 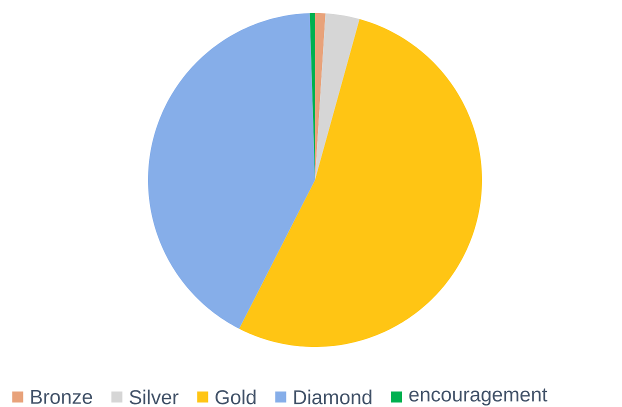 I want to click on legend-label: Silver, so click(x=154, y=397).